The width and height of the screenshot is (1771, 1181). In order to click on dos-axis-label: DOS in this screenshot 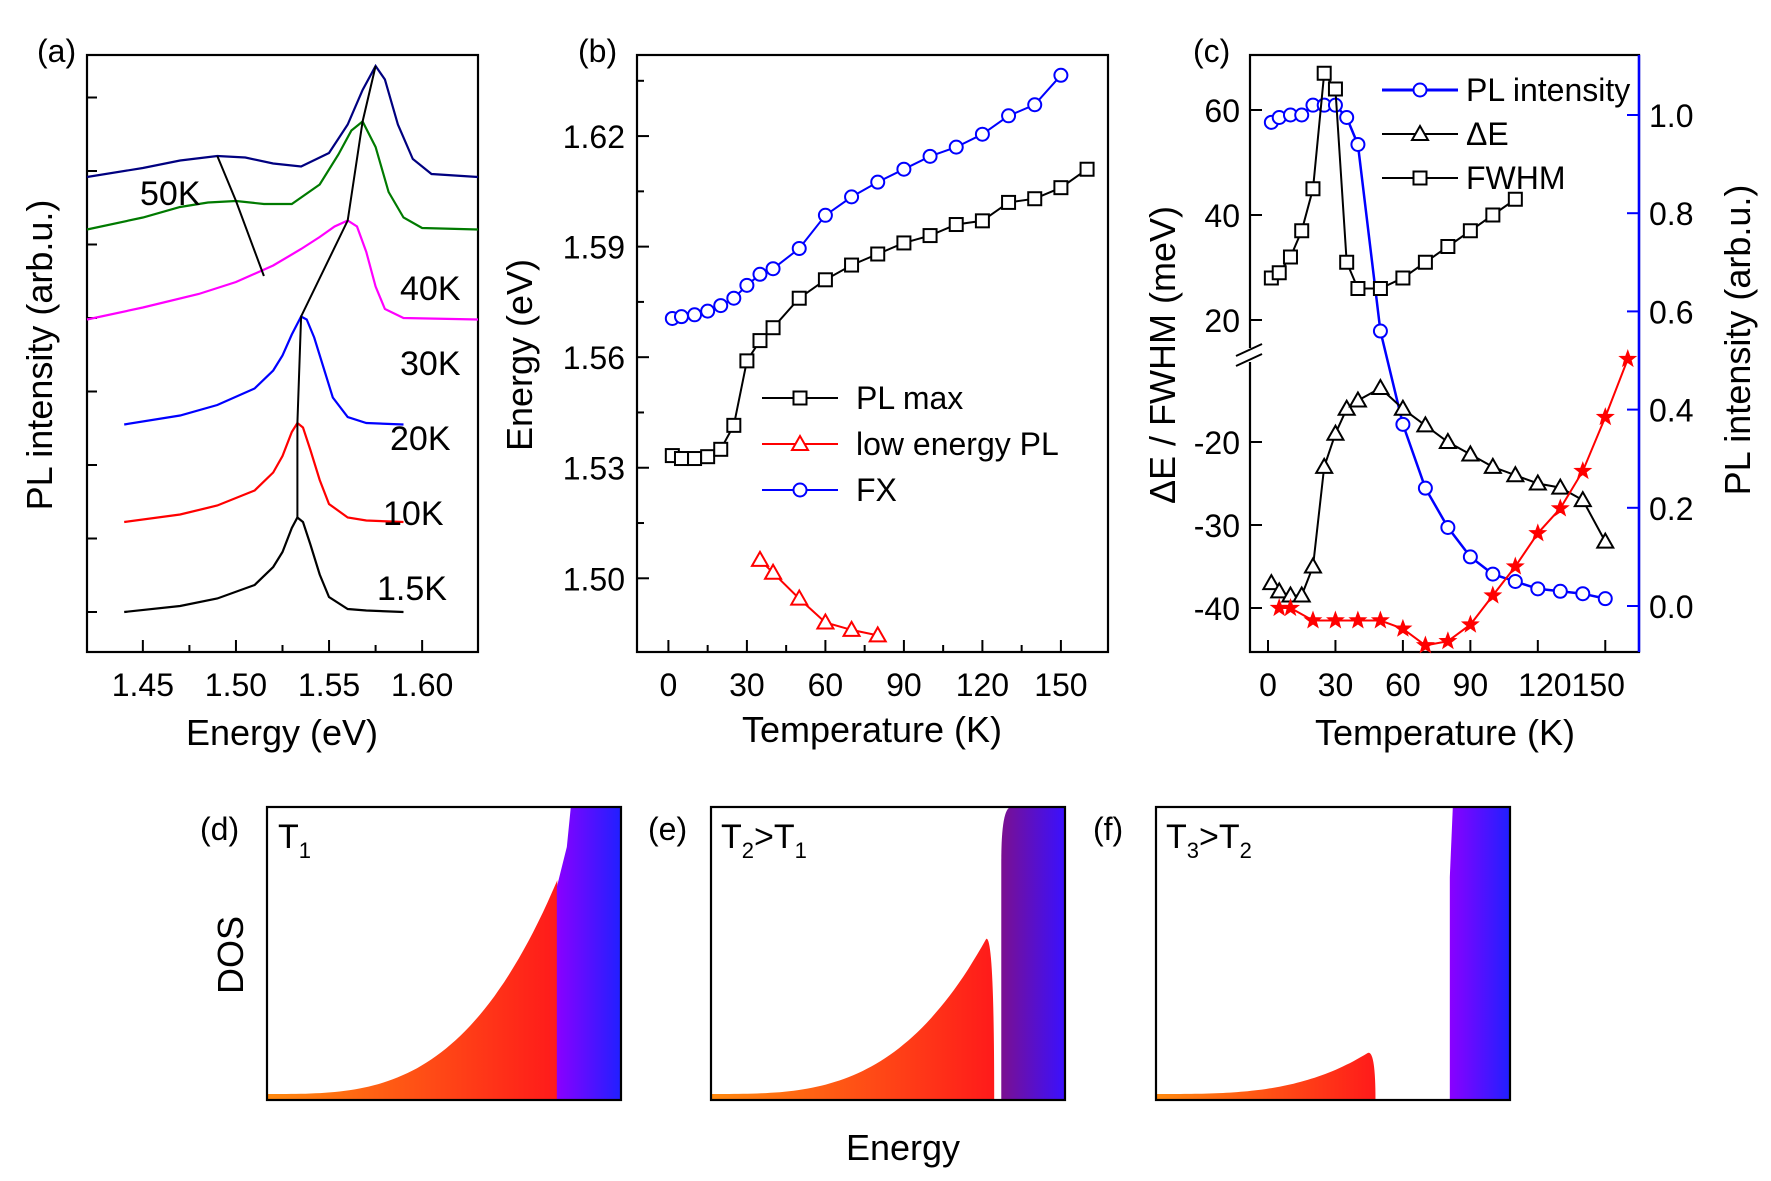, I will do `click(230, 955)`.